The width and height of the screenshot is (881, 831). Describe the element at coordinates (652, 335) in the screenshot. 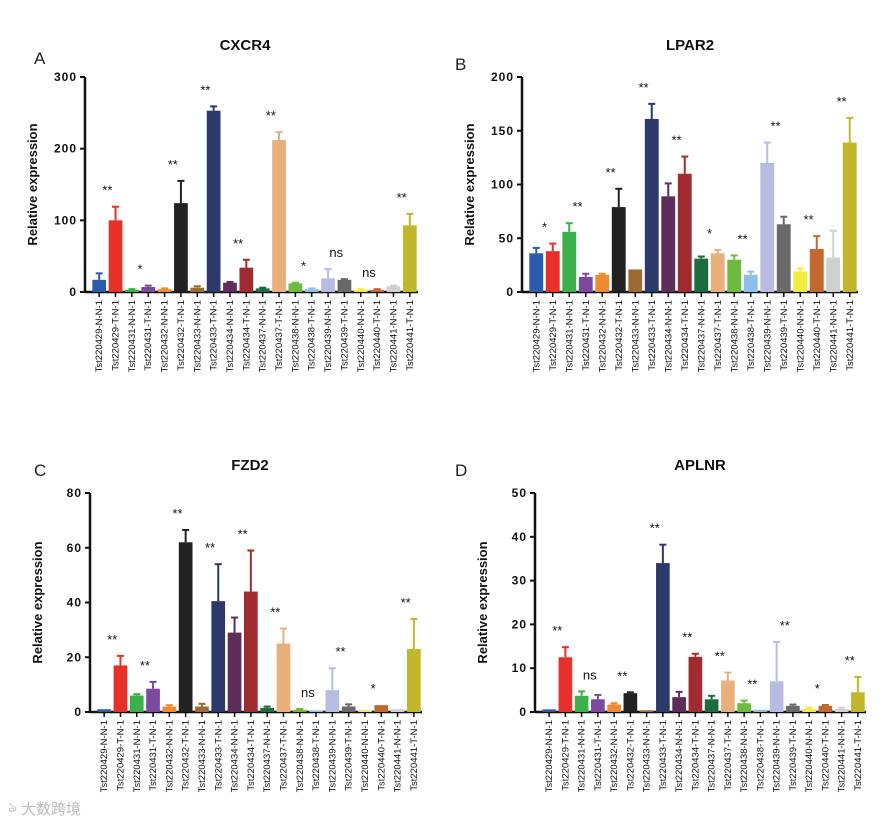

I see `x-tick-label: Tst220433-T-N-1` at that location.